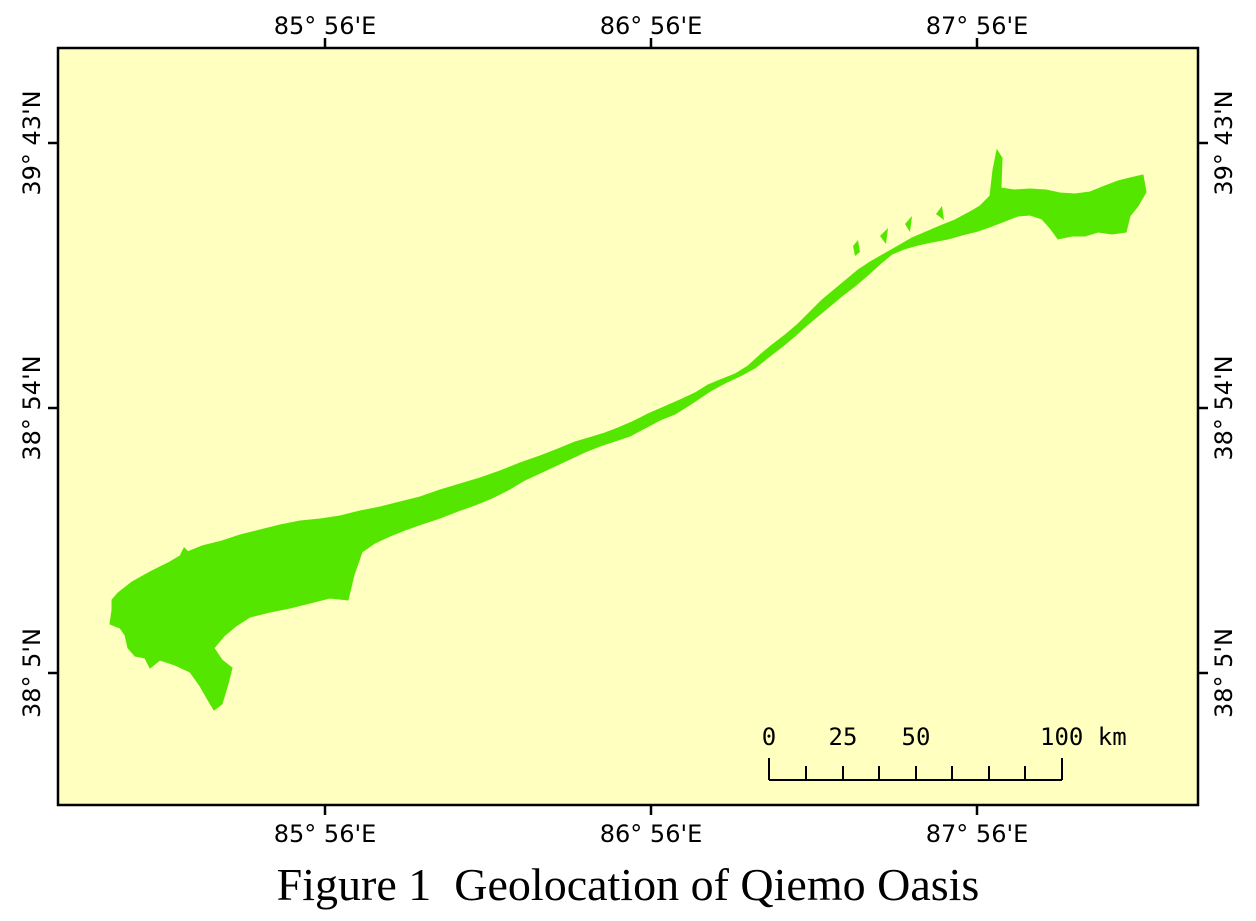 The width and height of the screenshot is (1256, 921). What do you see at coordinates (843, 737) in the screenshot?
I see `scale-label-25: 25` at bounding box center [843, 737].